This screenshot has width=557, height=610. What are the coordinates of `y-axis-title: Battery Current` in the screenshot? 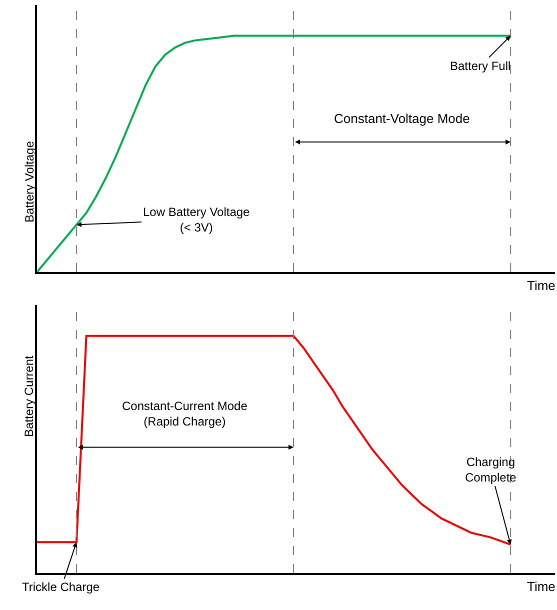 It's located at (29, 395).